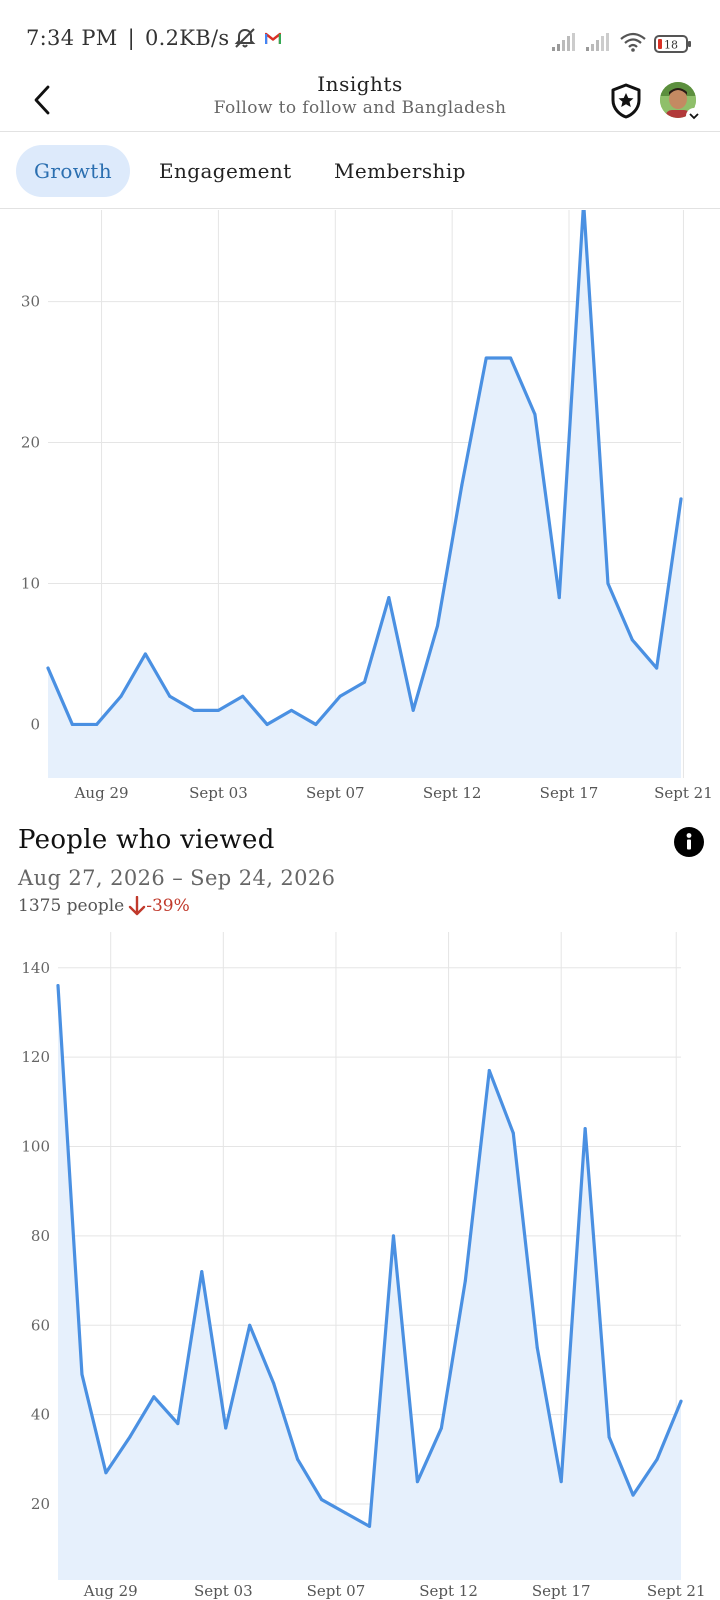  I want to click on status-right: 18, so click(622, 44).